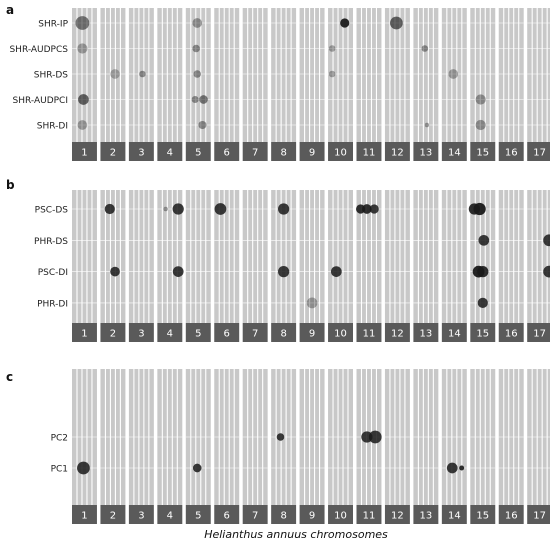 The image size is (550, 545). What do you see at coordinates (52, 211) in the screenshot?
I see `trait-label: PSC-DS` at bounding box center [52, 211].